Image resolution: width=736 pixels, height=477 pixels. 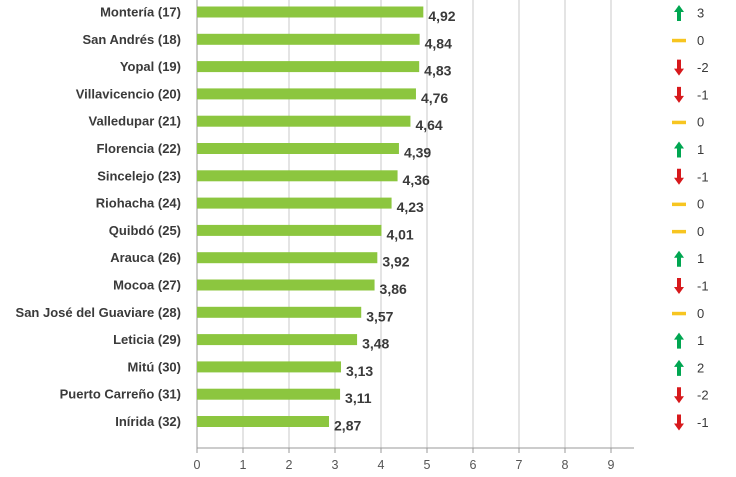 What do you see at coordinates (428, 125) in the screenshot?
I see `data-label: 4,64` at bounding box center [428, 125].